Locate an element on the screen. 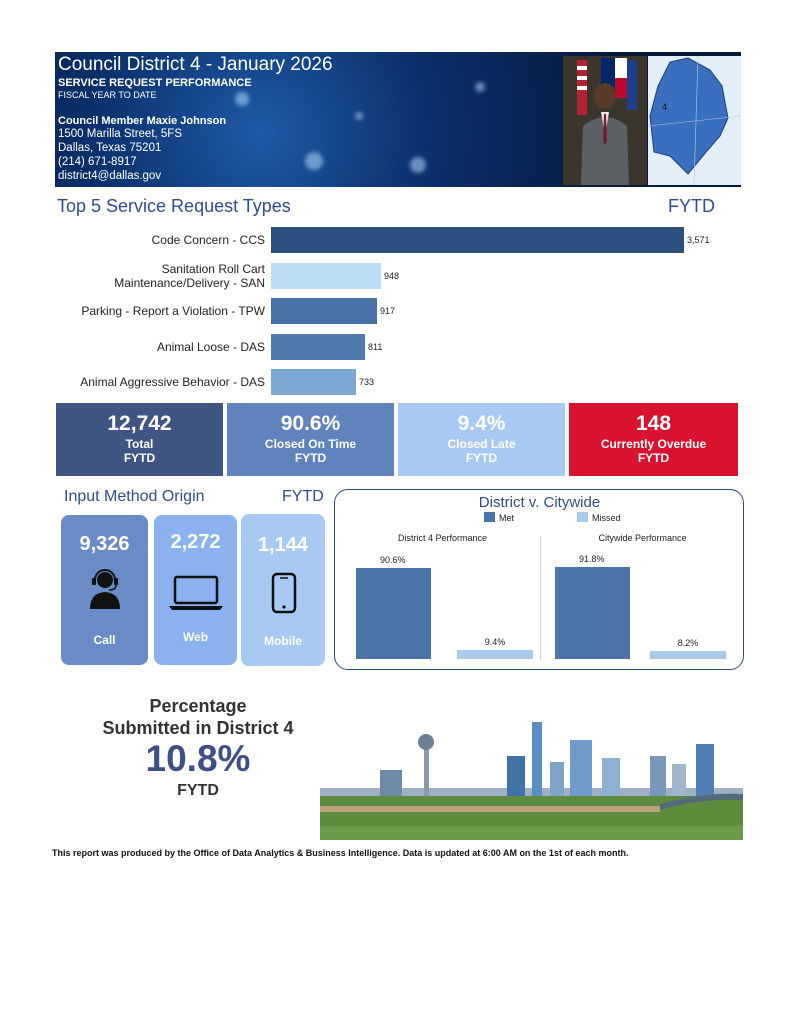  legend-label-met: Met is located at coordinates (507, 518).